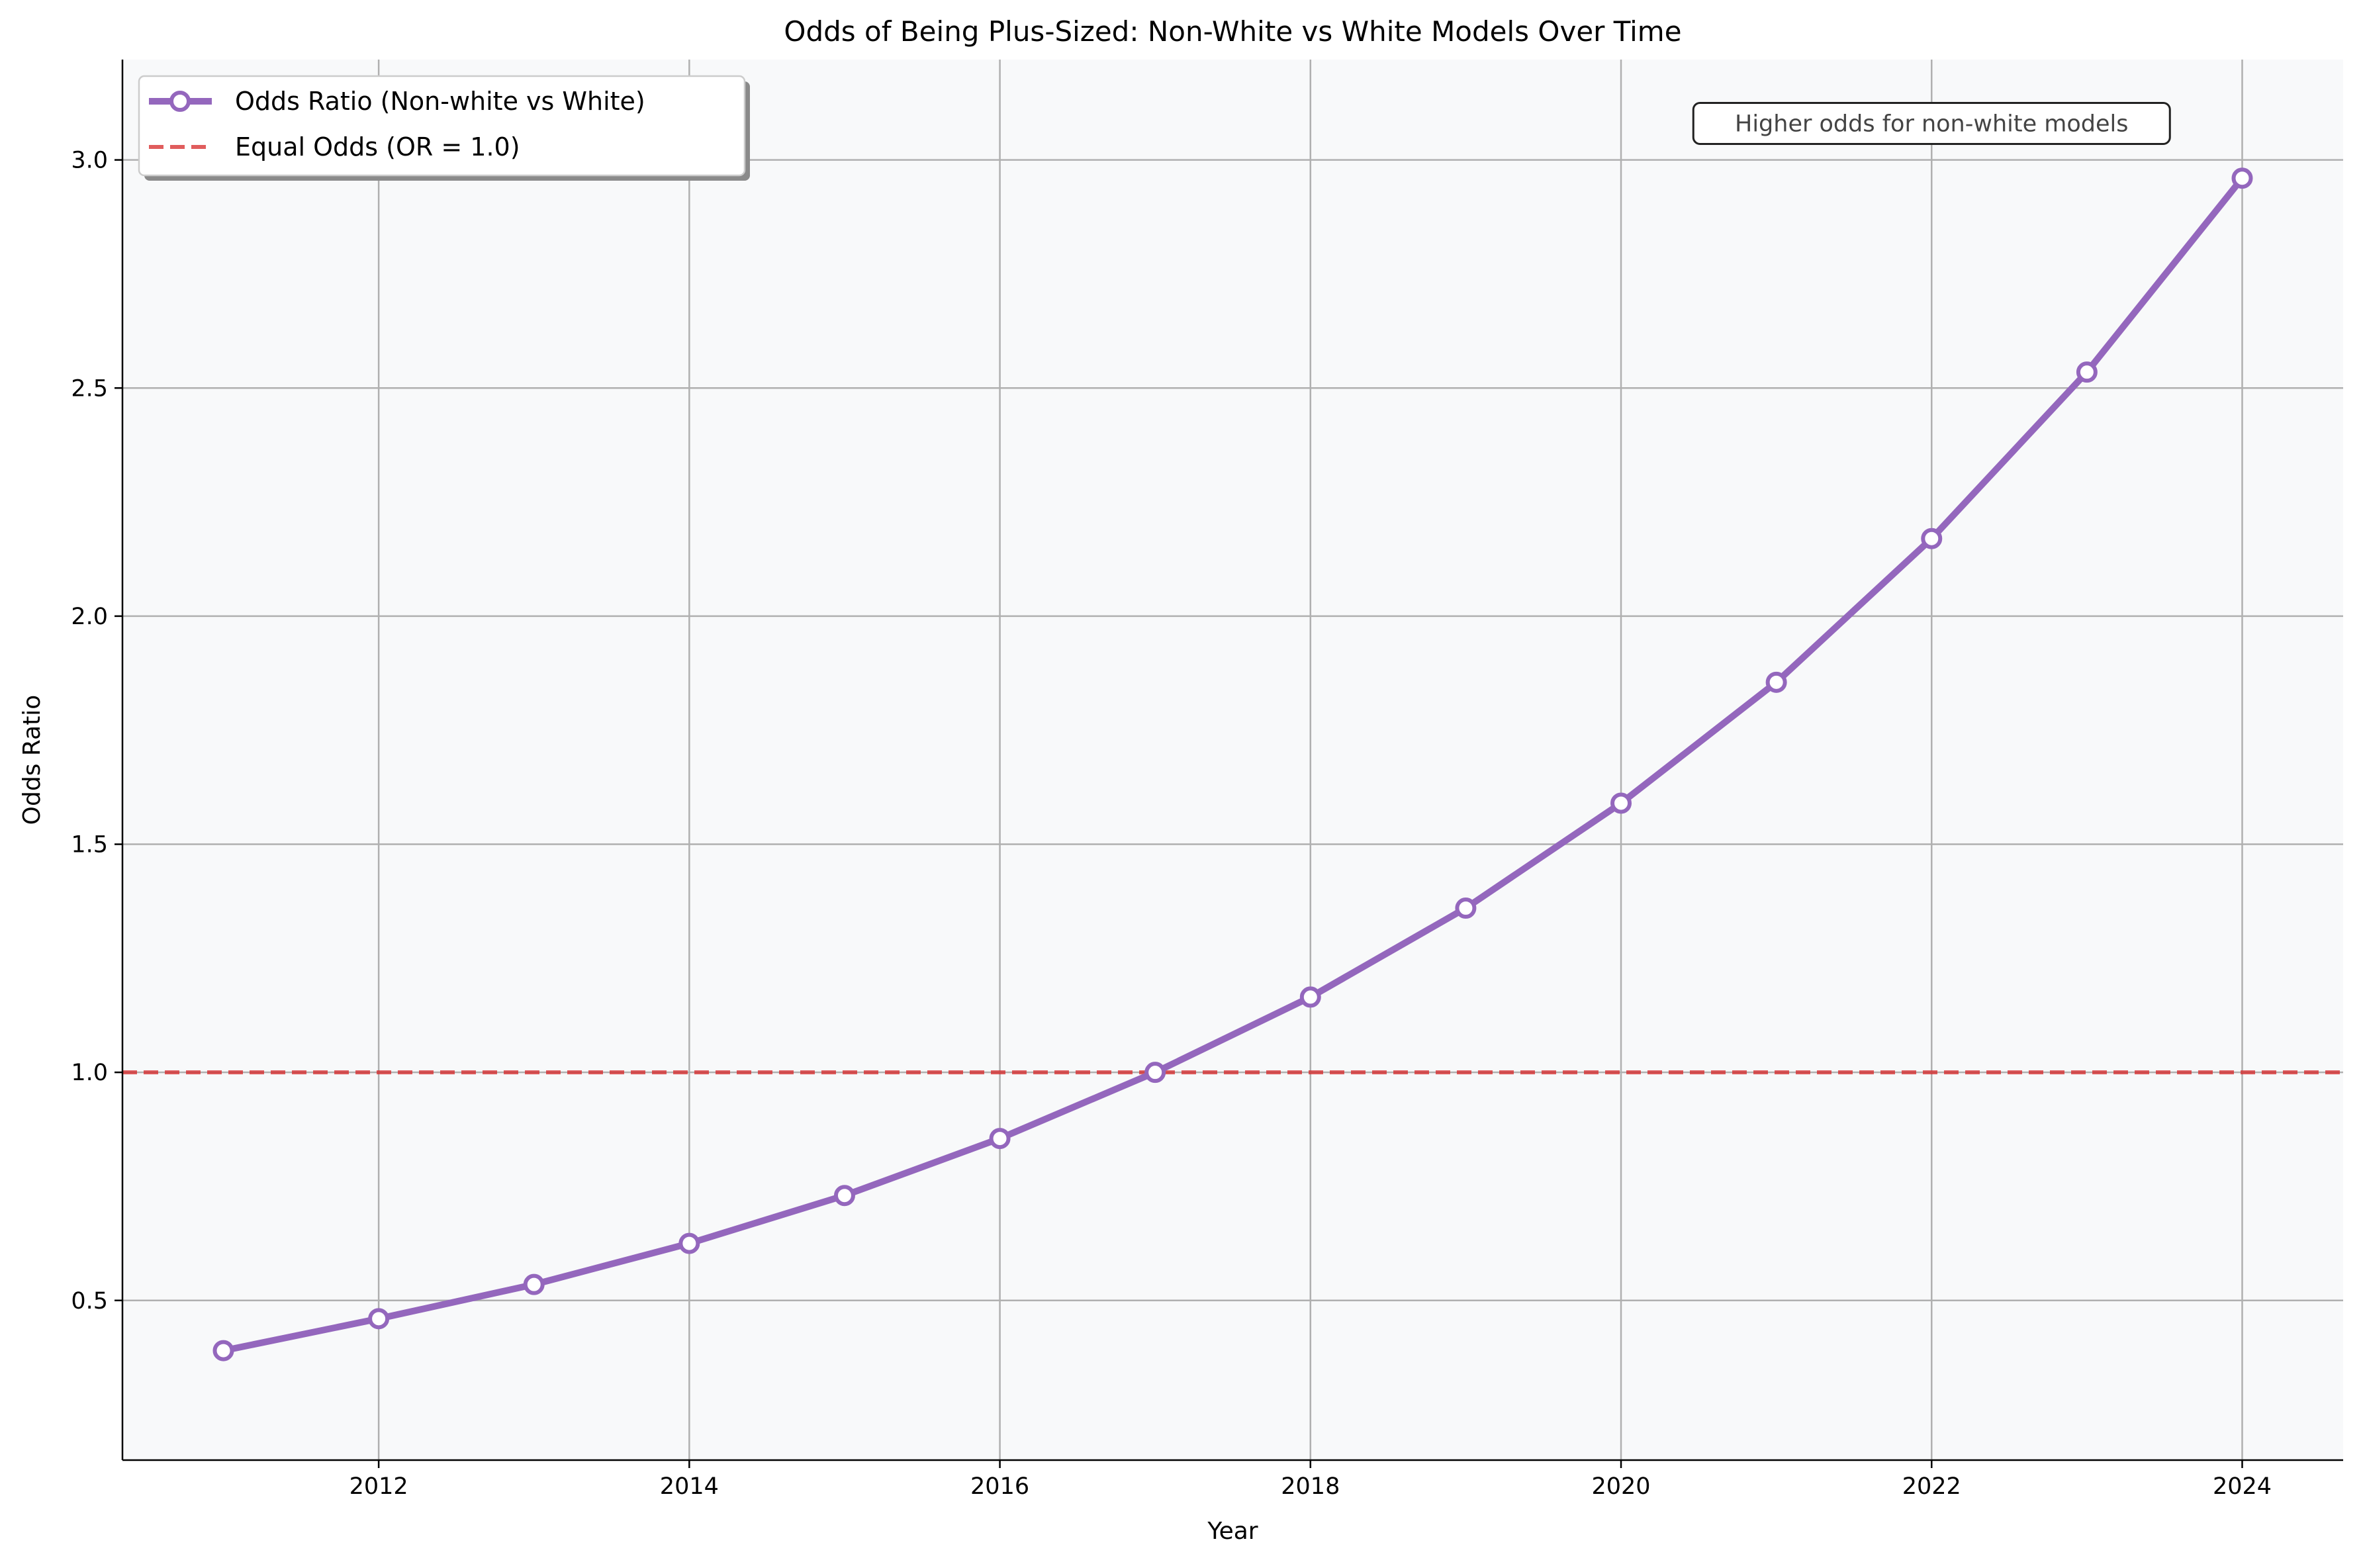 This screenshot has height=1568, width=2363. I want to click on x-axis-label: Year, so click(1232, 1531).